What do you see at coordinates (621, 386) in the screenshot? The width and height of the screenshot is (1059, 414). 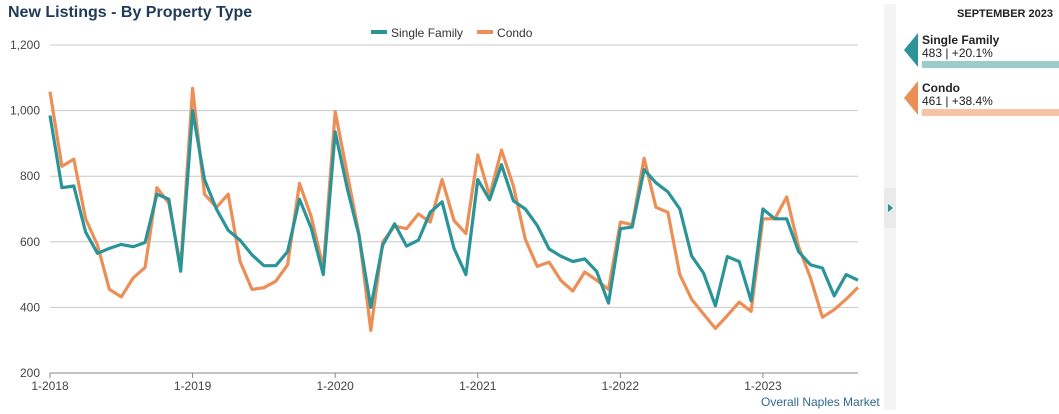 I see `x-tick-label: 1-2022` at bounding box center [621, 386].